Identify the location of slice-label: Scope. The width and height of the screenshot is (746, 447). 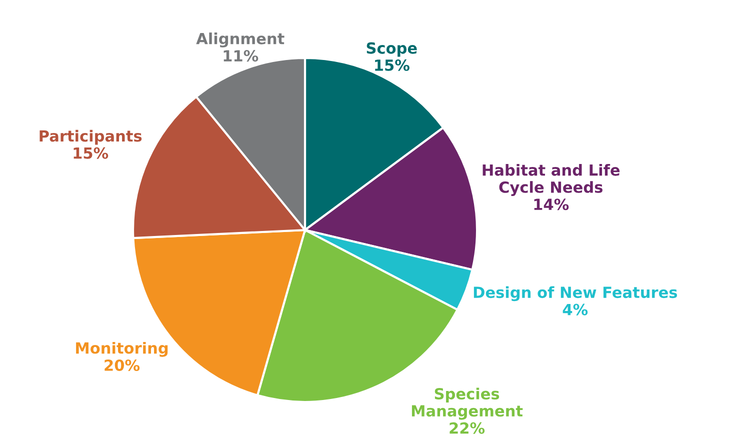
(391, 49).